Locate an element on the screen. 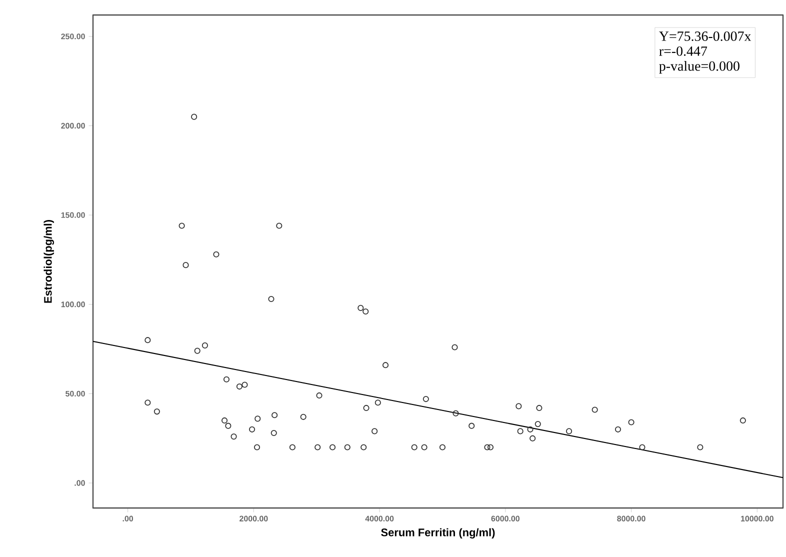 The height and width of the screenshot is (557, 786). x-axis-title: Serum Ferritin (ng/ml) is located at coordinates (438, 533).